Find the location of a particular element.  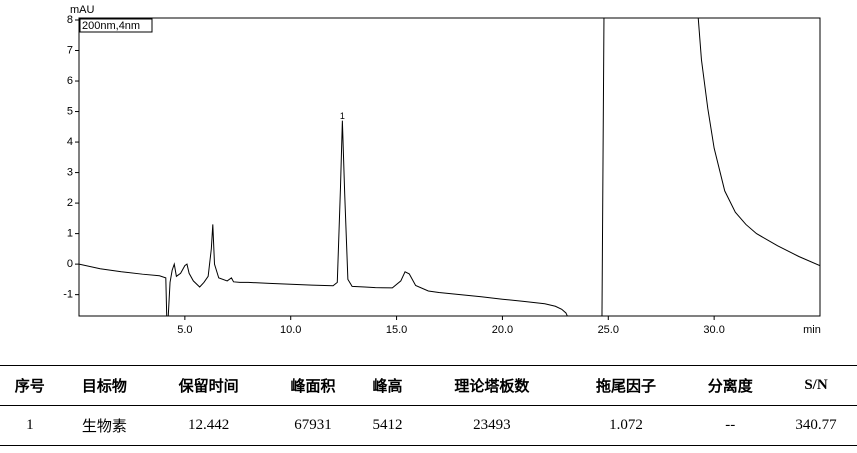

annotation: 200nm,4nm is located at coordinates (111, 26).